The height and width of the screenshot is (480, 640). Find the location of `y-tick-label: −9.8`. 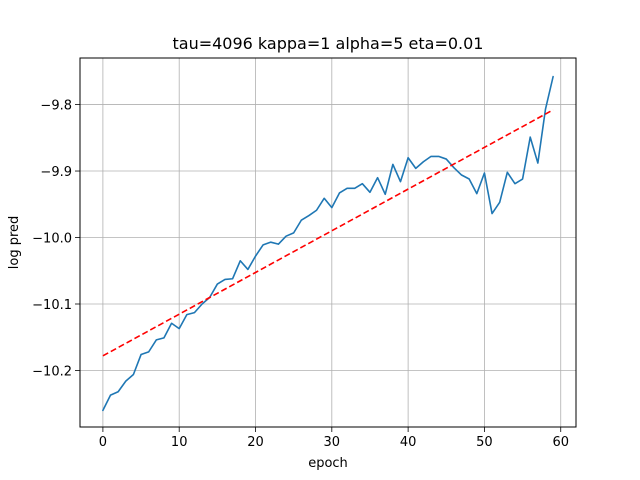

y-tick-label: −9.8 is located at coordinates (56, 106).